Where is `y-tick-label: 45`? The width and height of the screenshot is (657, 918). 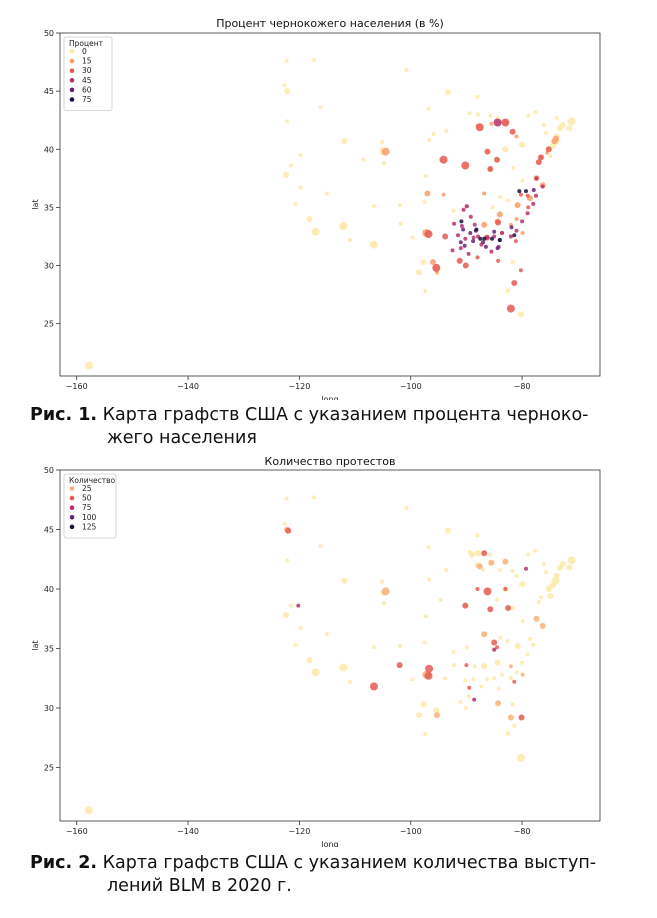
y-tick-label: 45 is located at coordinates (49, 91).